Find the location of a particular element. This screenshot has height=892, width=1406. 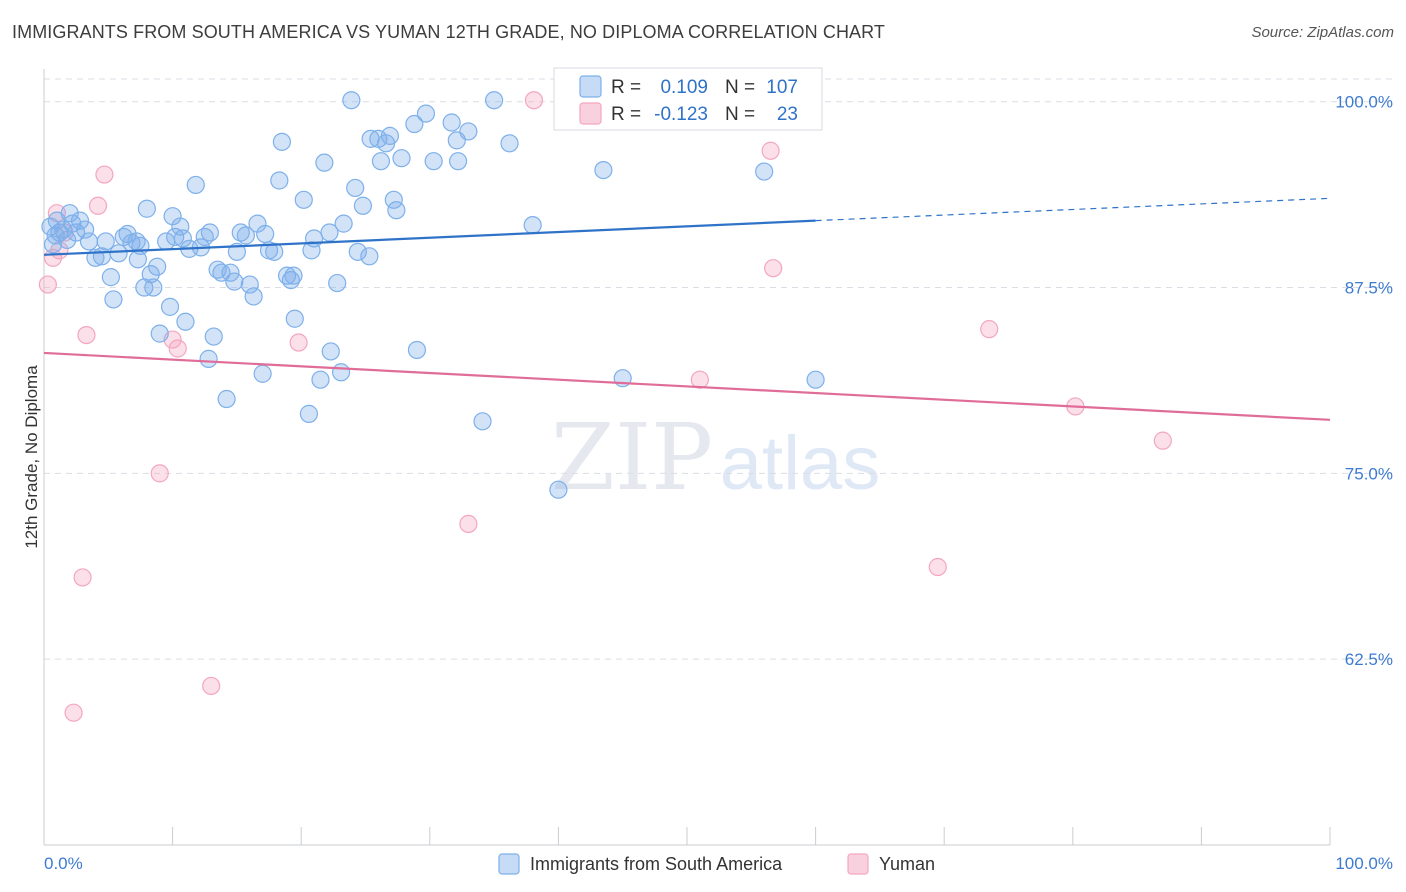

x-tick-label-min: 0.0% is located at coordinates (63, 863).